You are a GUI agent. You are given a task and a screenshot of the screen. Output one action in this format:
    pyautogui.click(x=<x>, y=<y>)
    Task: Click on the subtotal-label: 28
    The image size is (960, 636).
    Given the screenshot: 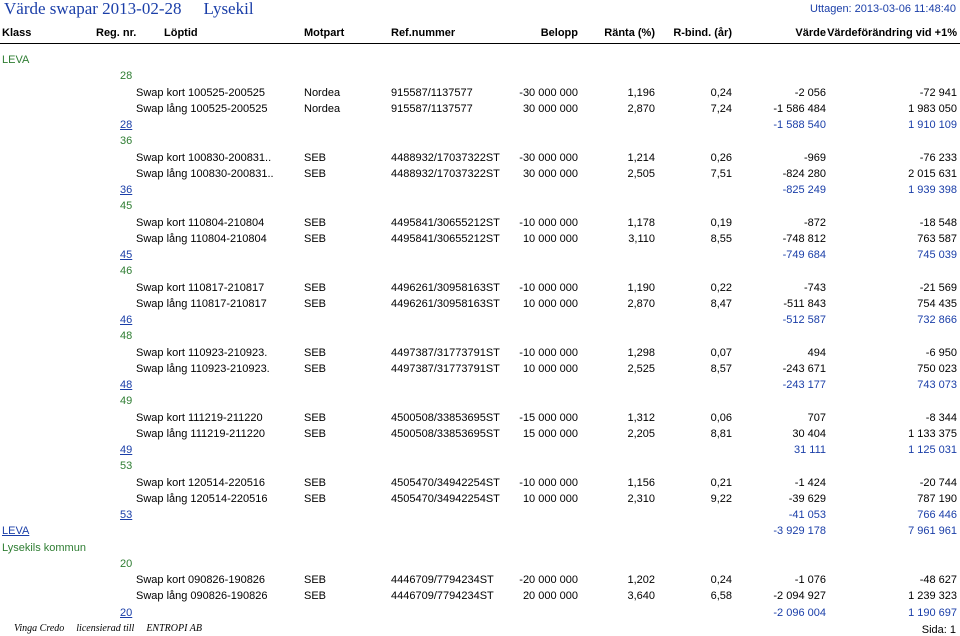 What is the action you would take?
    pyautogui.click(x=126, y=125)
    